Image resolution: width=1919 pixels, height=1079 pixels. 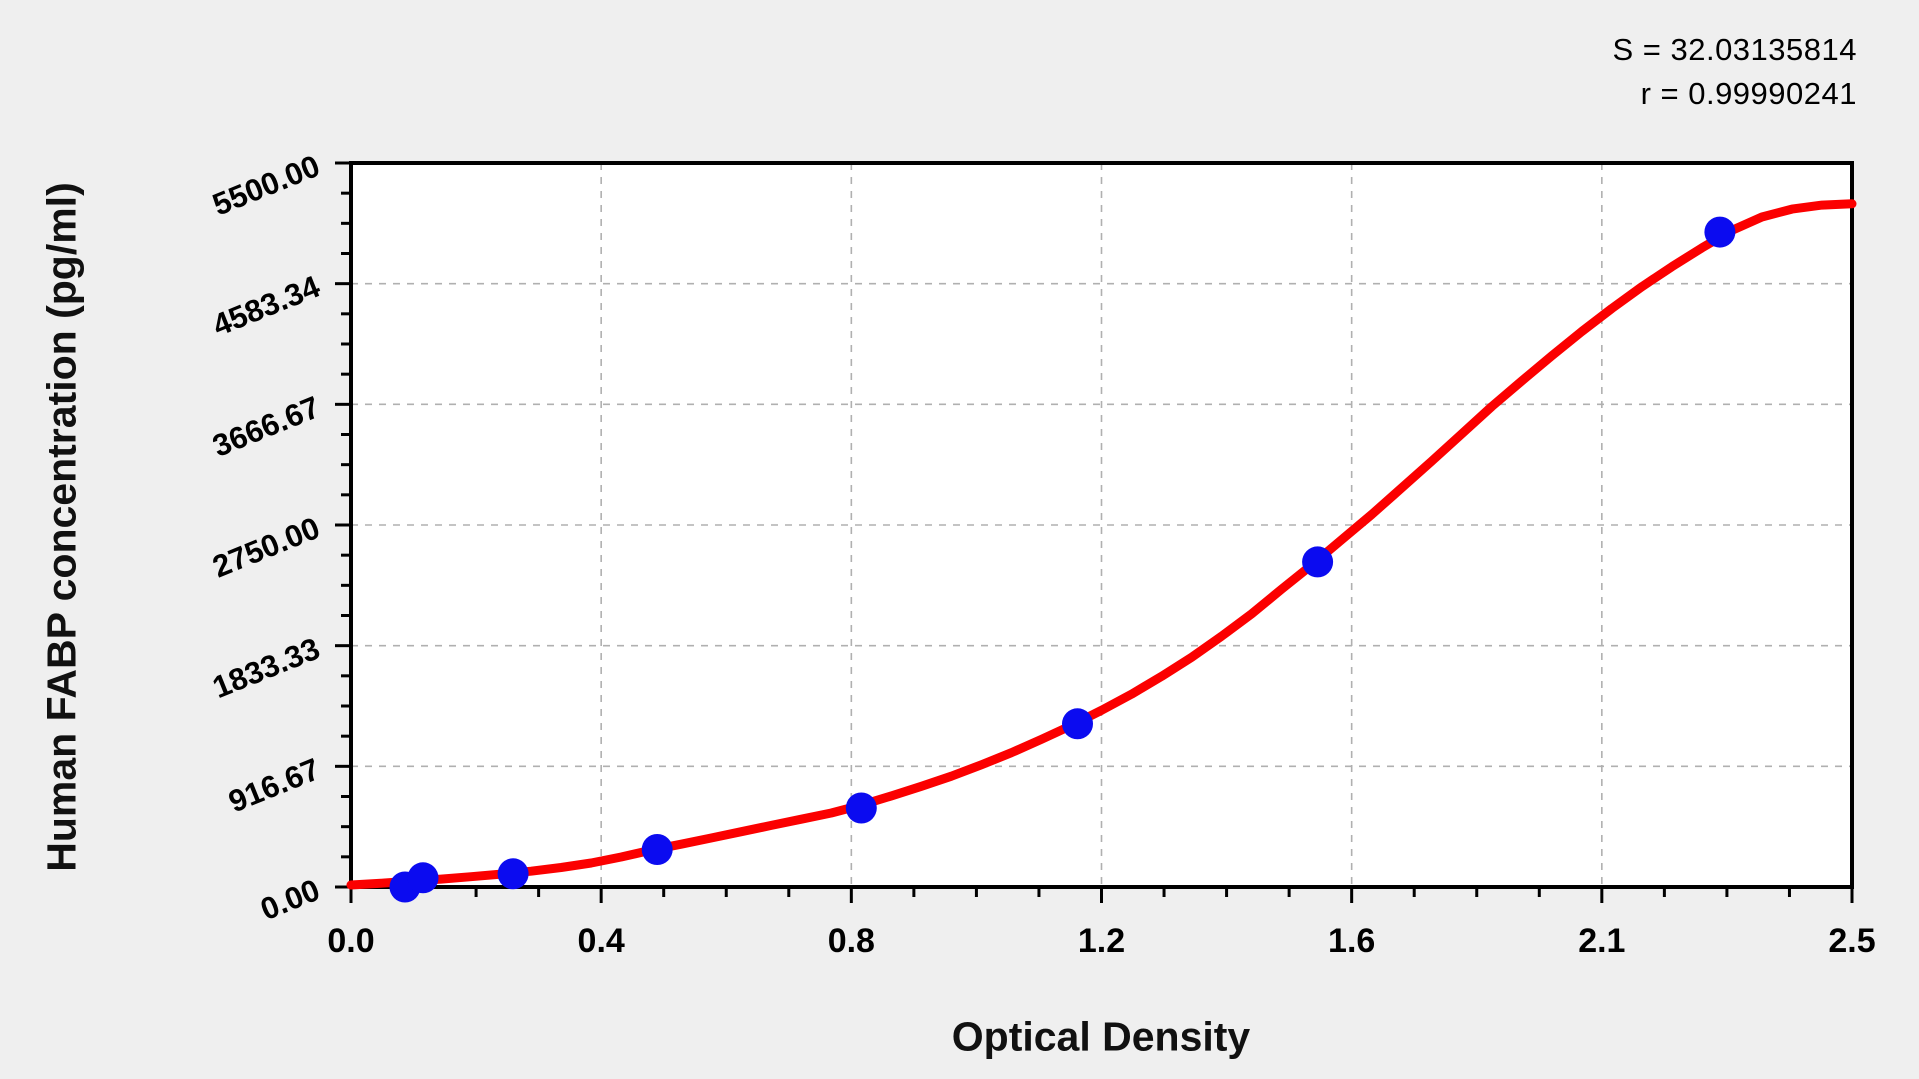 I want to click on annotation-s: S = 32.03135814, so click(x=1734, y=49).